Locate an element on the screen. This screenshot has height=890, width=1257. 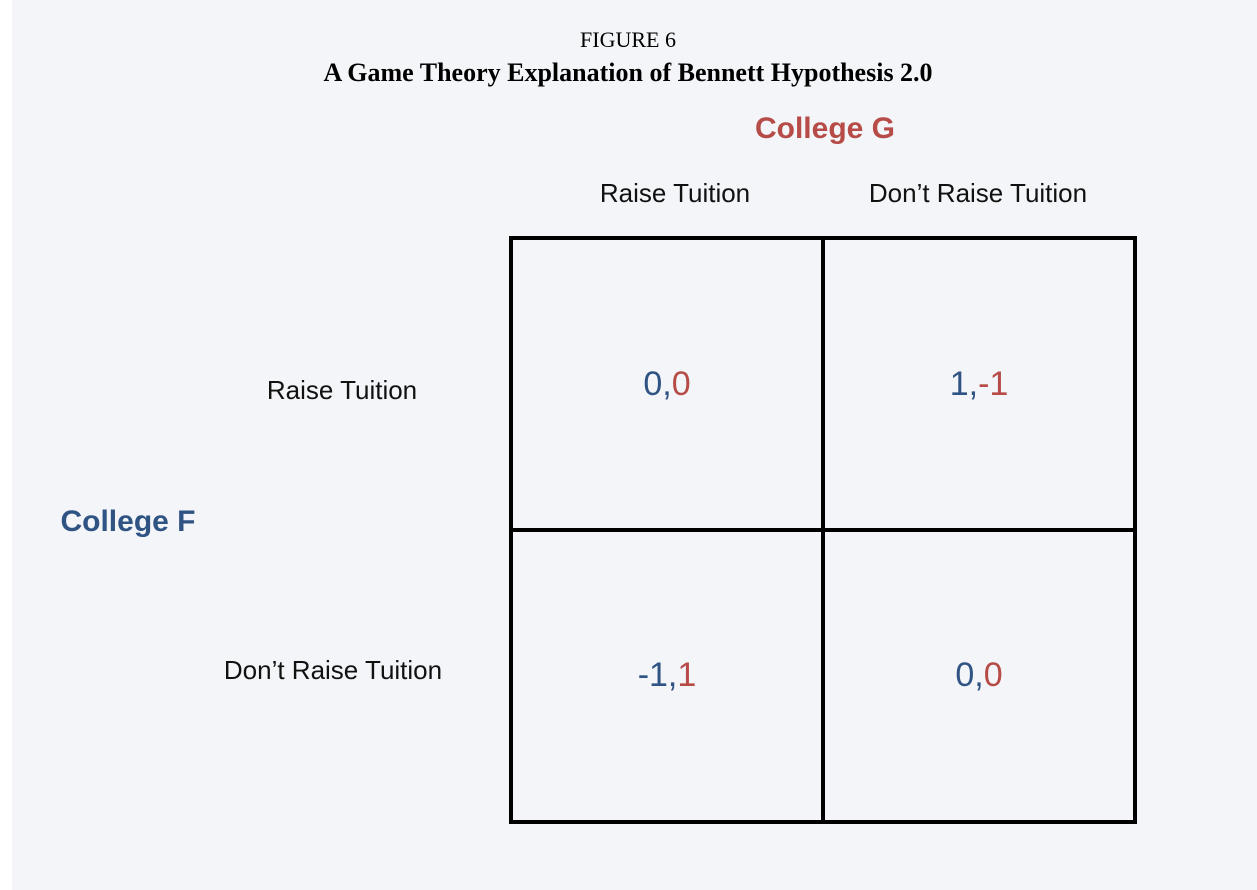
figure-label: FIGURE 6 is located at coordinates (628, 39).